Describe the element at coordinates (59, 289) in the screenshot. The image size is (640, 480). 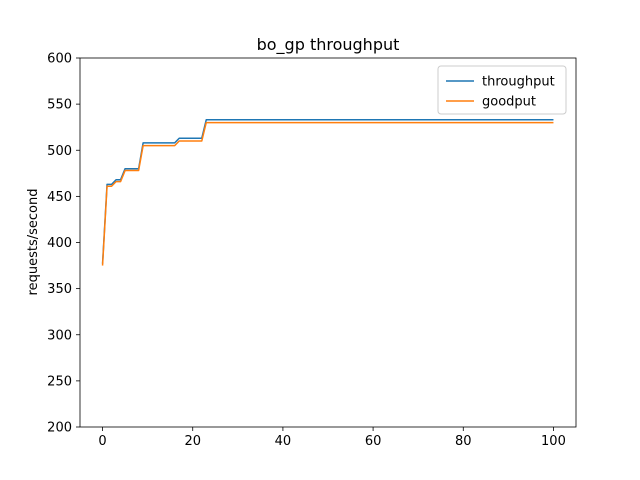
I see `y-tick-label: 350` at that location.